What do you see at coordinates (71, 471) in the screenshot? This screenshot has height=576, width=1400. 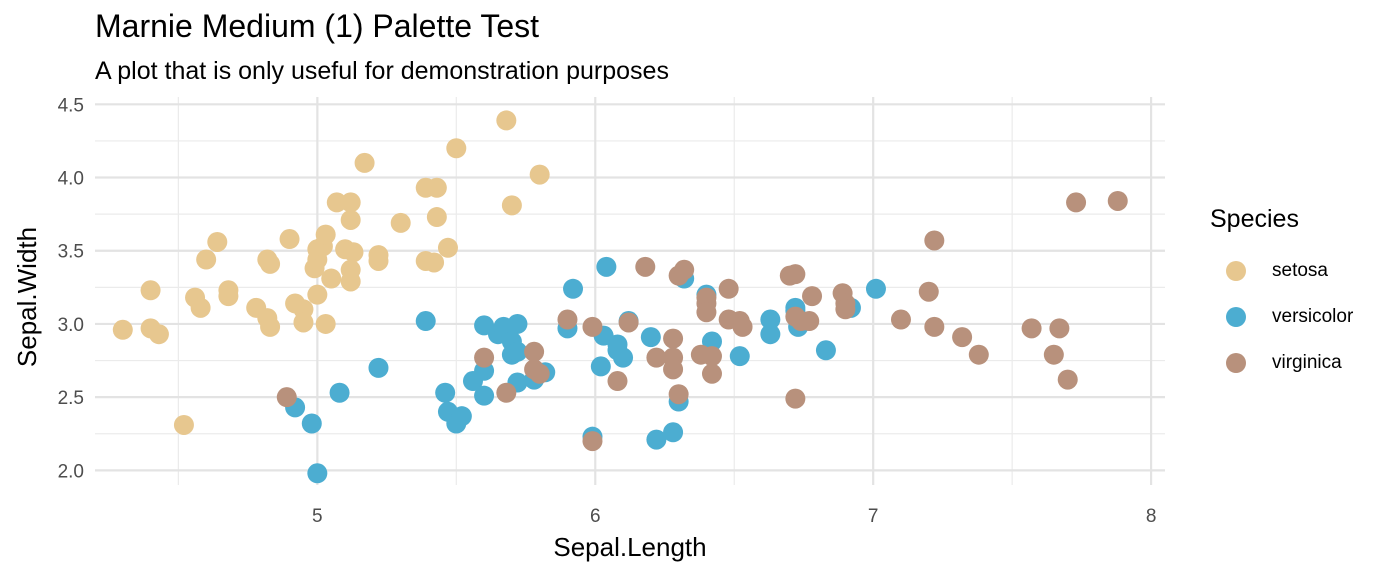 I see `y-tick-label: 2.0` at bounding box center [71, 471].